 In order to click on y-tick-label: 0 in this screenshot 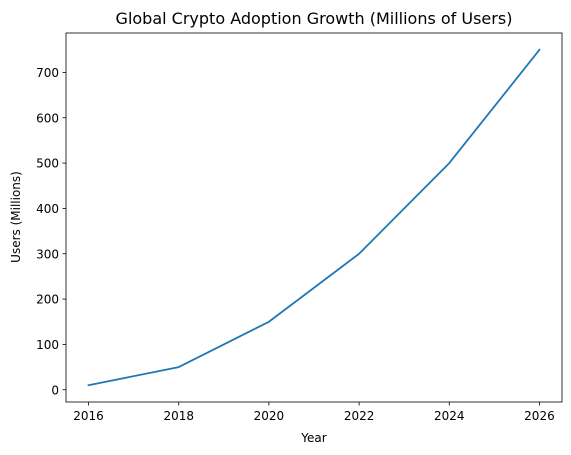, I will do `click(55, 390)`.